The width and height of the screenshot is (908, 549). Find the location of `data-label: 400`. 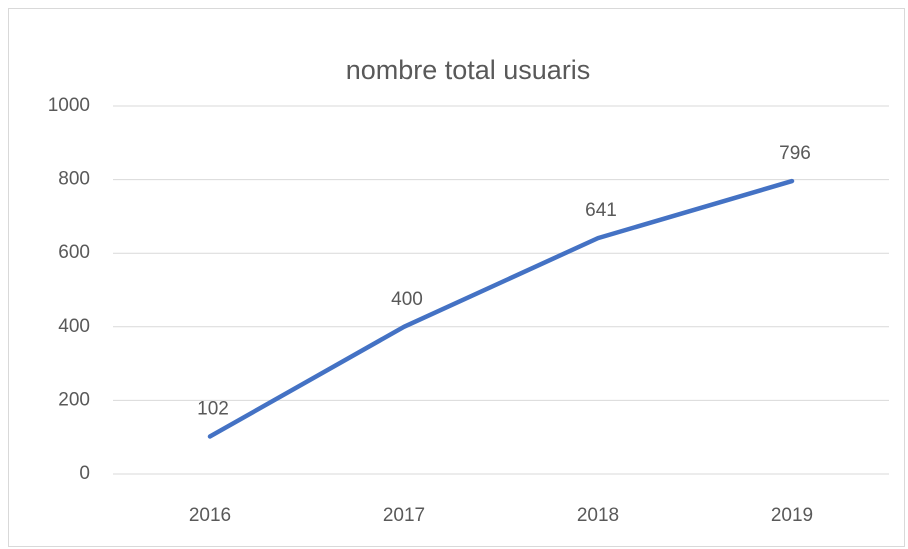

data-label: 400 is located at coordinates (407, 299).